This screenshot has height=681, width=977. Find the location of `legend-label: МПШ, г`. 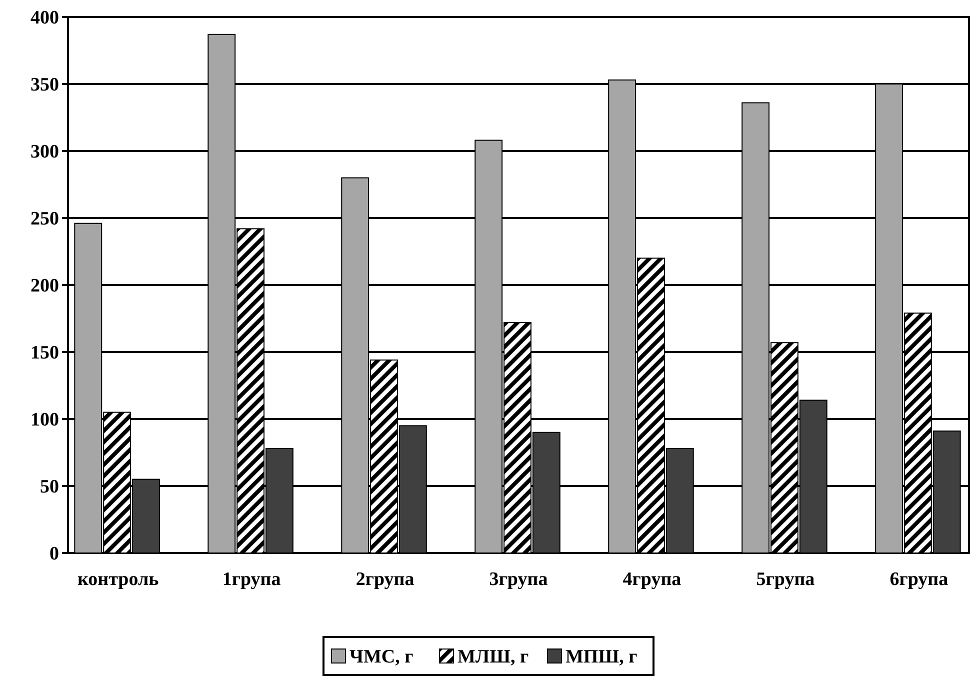

legend-label: МПШ, г is located at coordinates (602, 657).